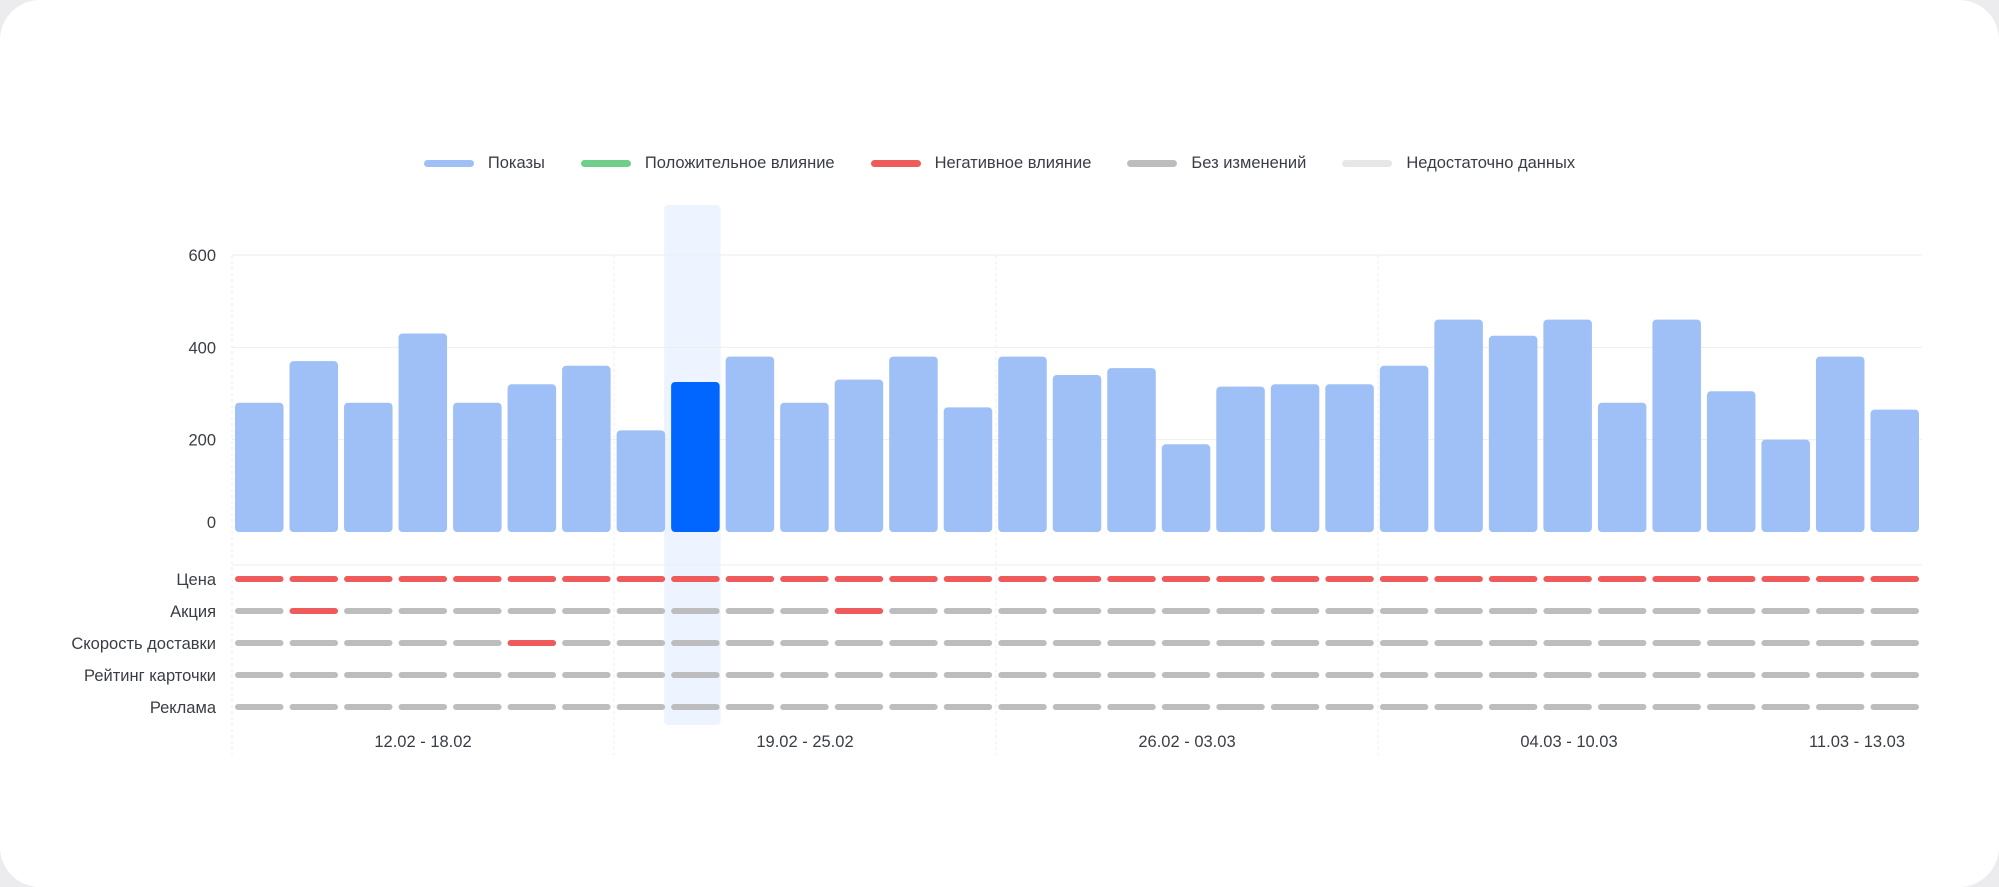  I want to click on factor-label: Рейтинг карточки, so click(150, 676).